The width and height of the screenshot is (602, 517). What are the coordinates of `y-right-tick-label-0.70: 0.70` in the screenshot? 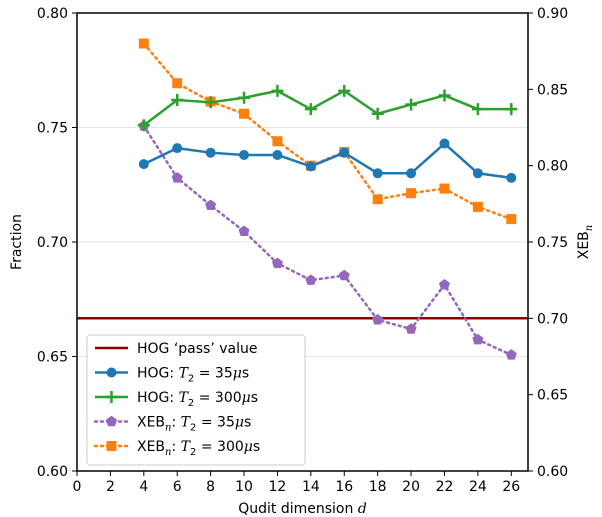 It's located at (552, 319).